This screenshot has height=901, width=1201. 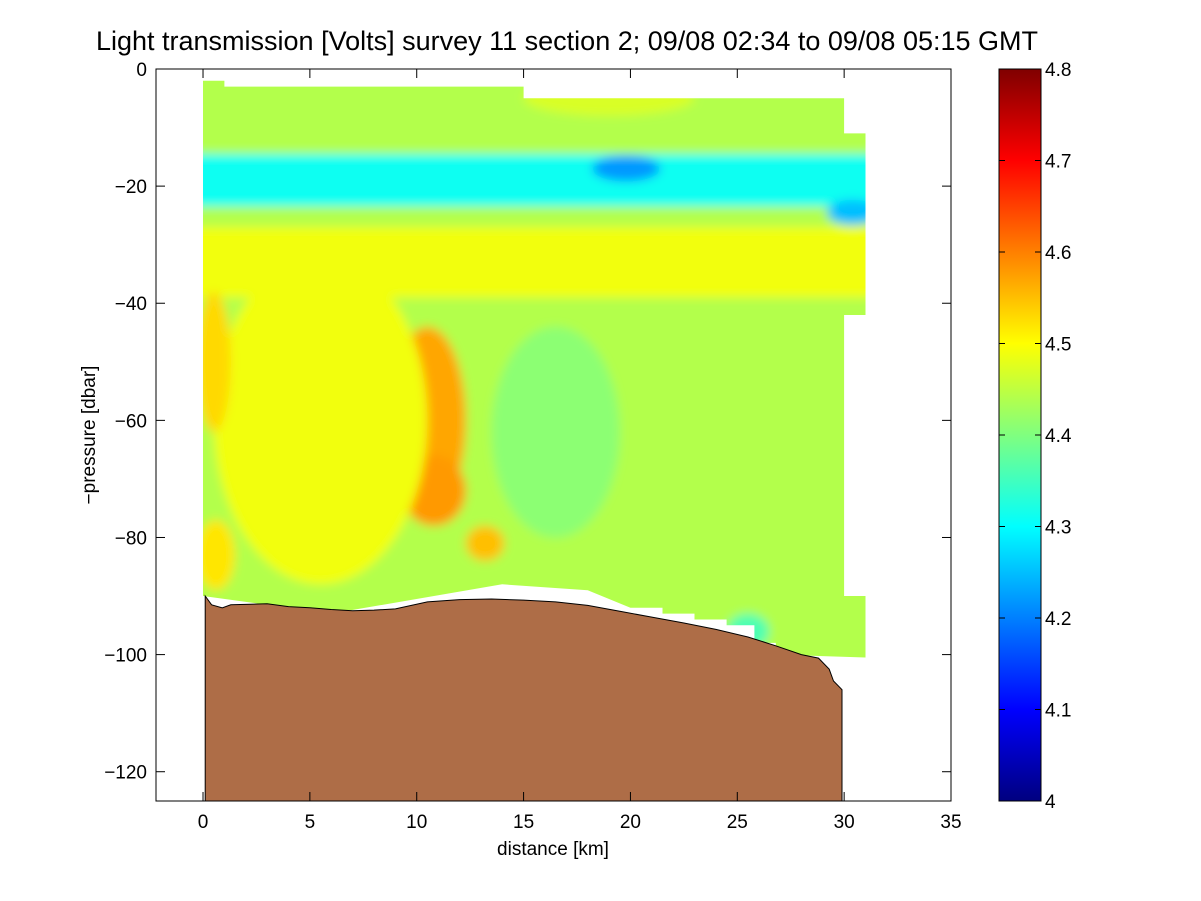 I want to click on colorbar-tick-label: 4.4, so click(x=1058, y=436).